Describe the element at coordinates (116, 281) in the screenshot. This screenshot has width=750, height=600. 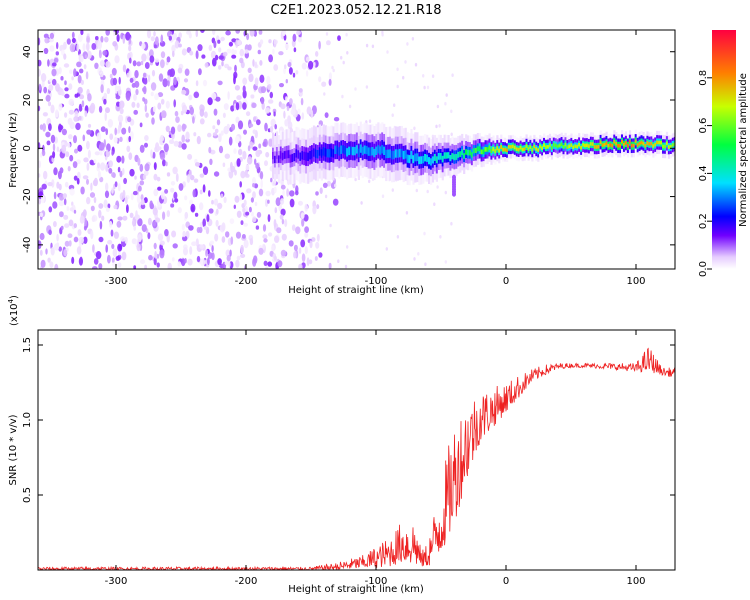
I see `x-tick-label: -300` at that location.